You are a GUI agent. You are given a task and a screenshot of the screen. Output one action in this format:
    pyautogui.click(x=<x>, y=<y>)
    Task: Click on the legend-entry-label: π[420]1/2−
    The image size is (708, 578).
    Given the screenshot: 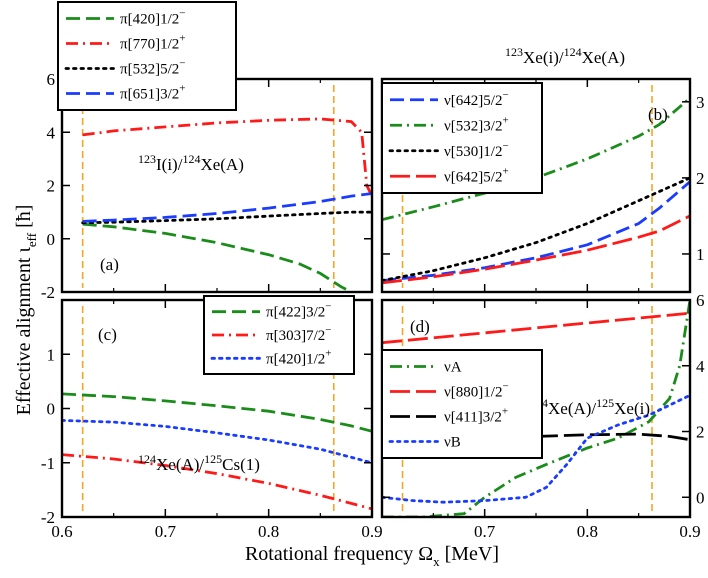 What is the action you would take?
    pyautogui.click(x=152, y=18)
    